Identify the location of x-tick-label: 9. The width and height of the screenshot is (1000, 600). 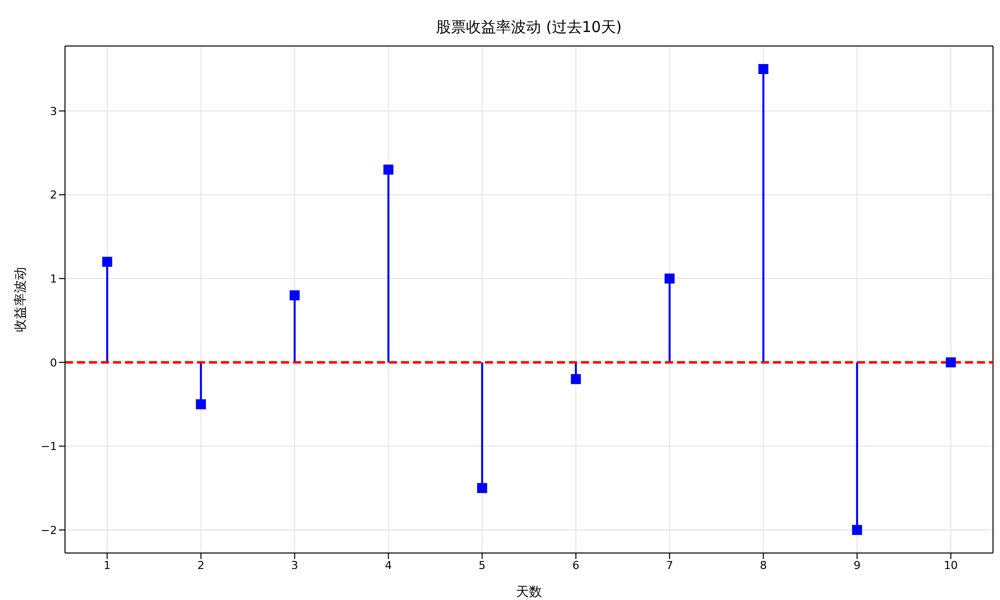
(857, 565).